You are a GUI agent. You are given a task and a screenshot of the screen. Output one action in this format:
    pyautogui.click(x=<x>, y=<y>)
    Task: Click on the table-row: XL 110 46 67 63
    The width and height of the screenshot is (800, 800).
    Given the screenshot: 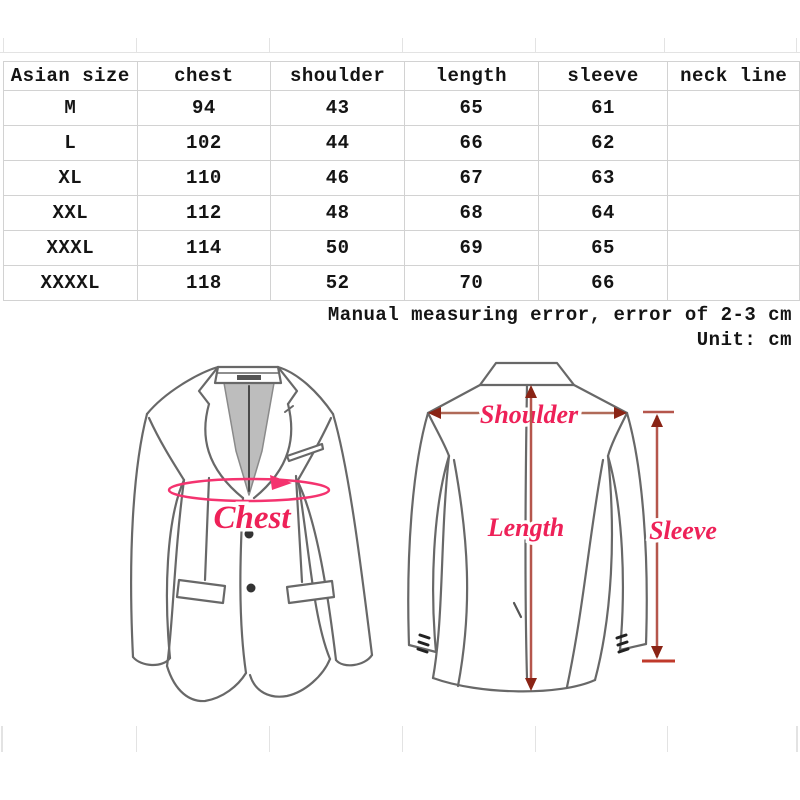 What is the action you would take?
    pyautogui.click(x=401, y=178)
    